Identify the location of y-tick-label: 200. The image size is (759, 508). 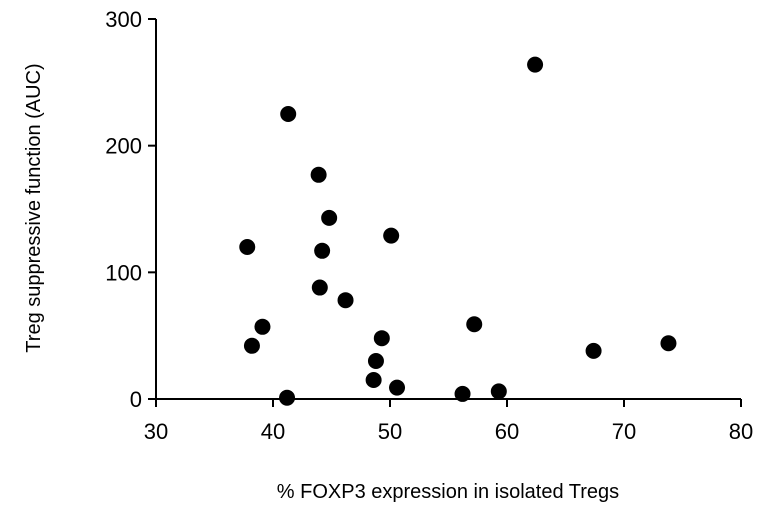
(123, 146).